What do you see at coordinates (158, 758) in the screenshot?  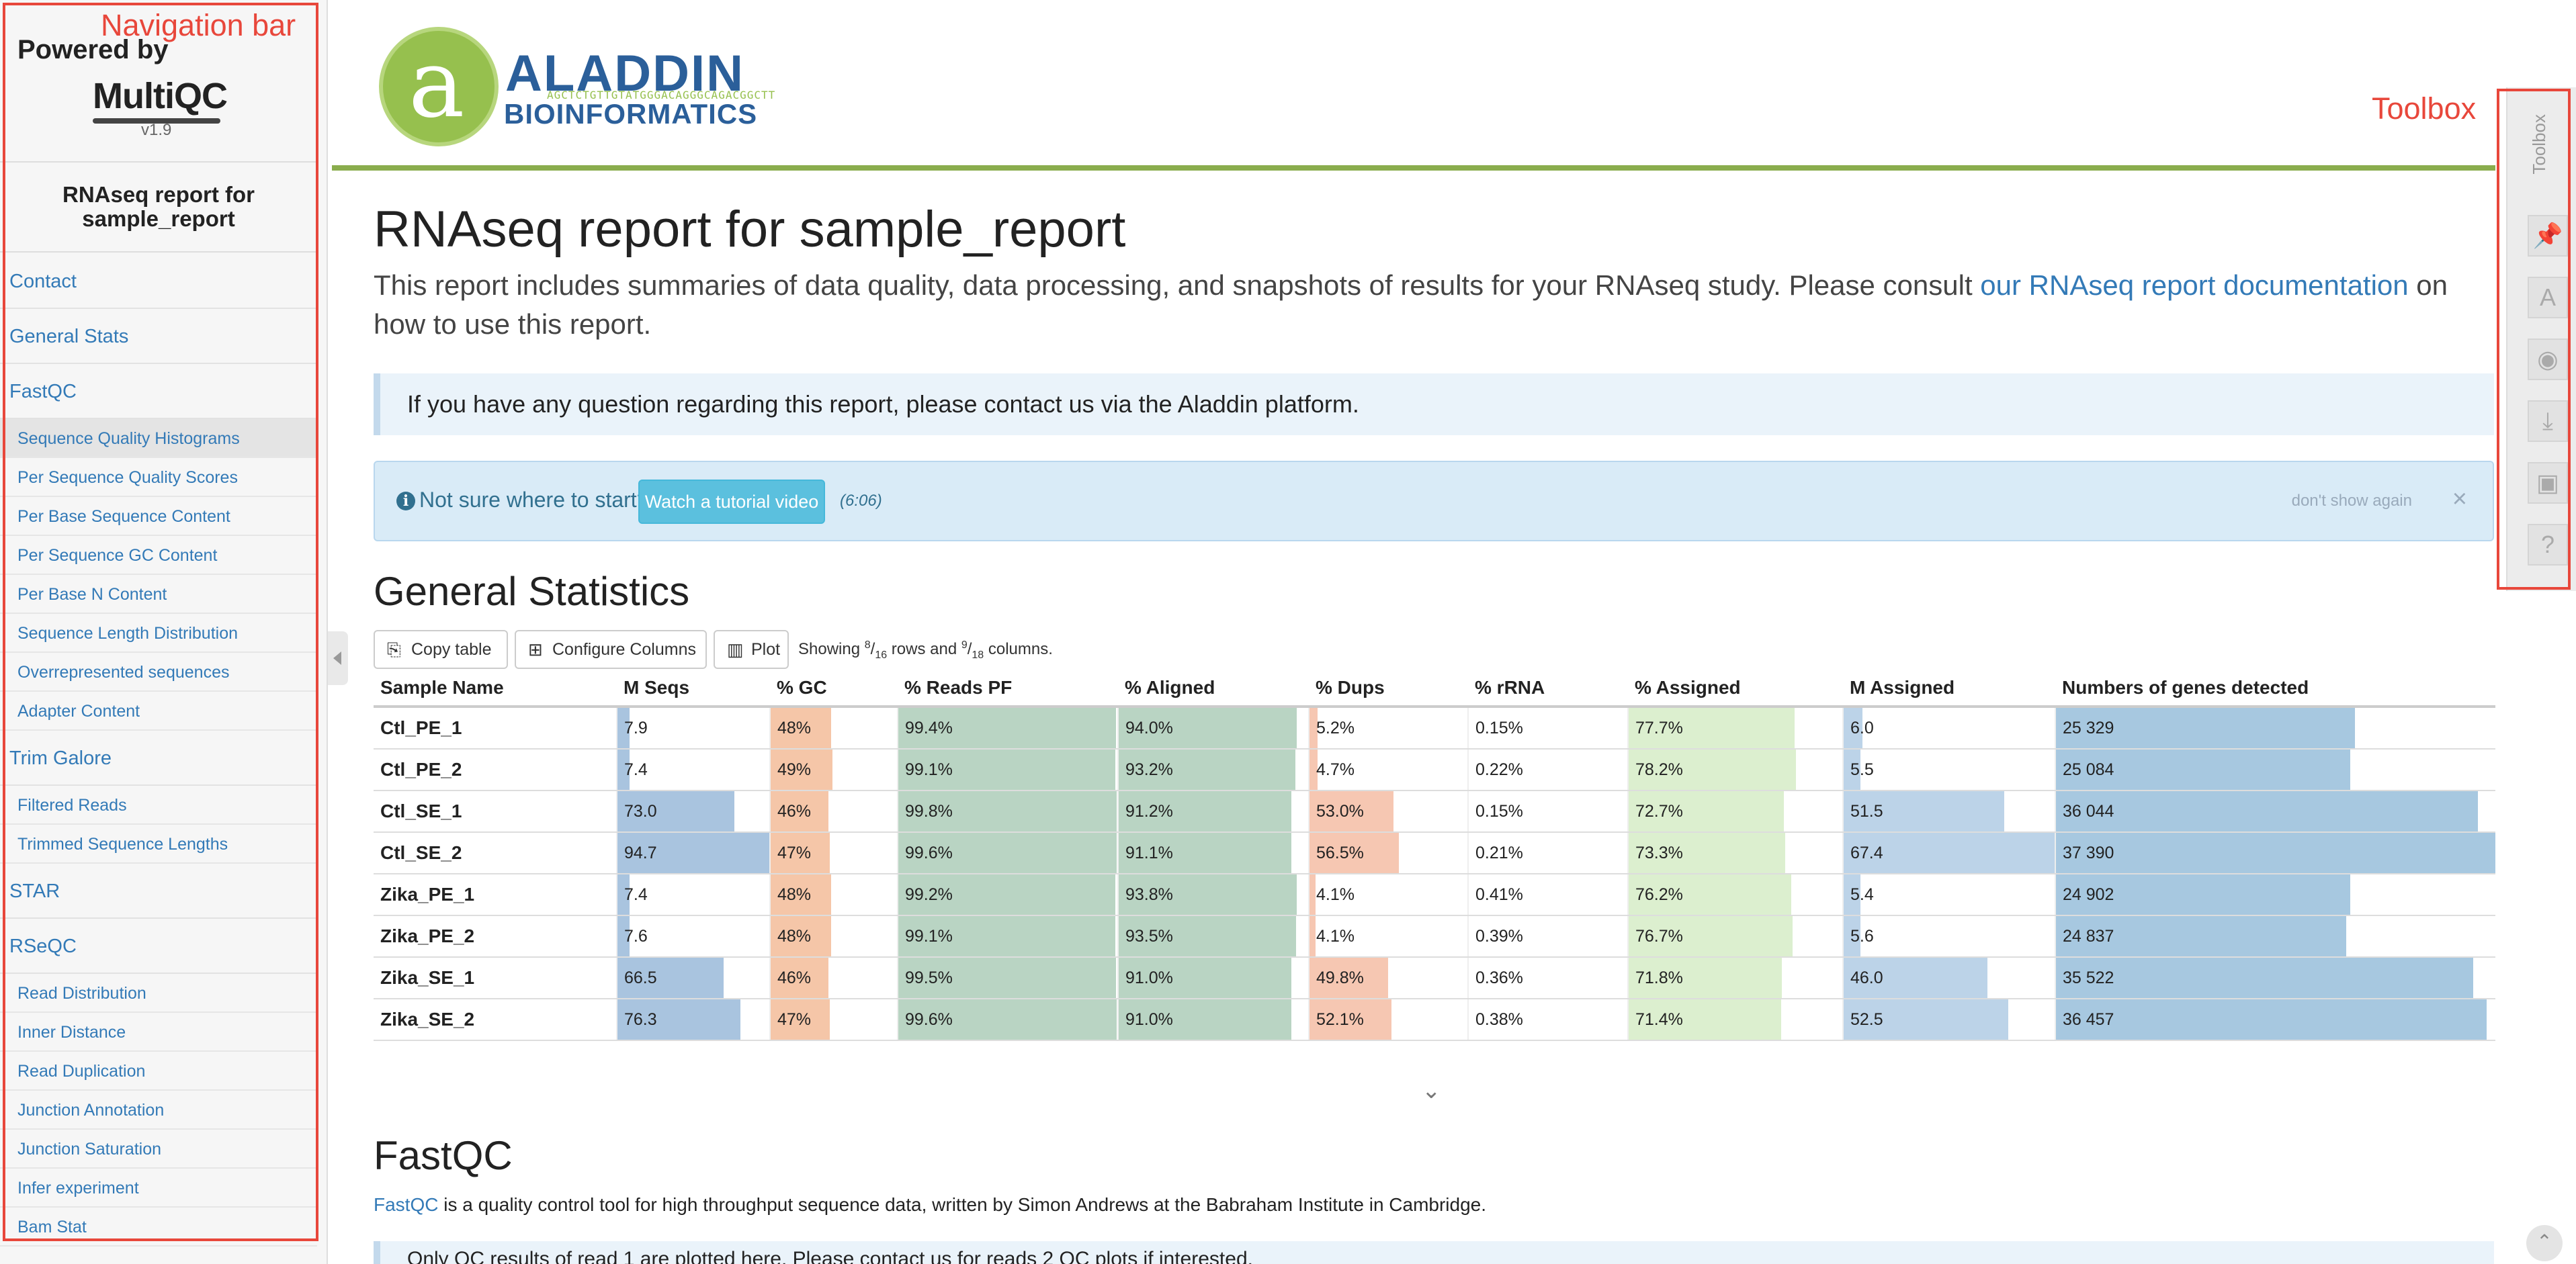 I see `sidebar-item-trim-galore: Trim Galore` at bounding box center [158, 758].